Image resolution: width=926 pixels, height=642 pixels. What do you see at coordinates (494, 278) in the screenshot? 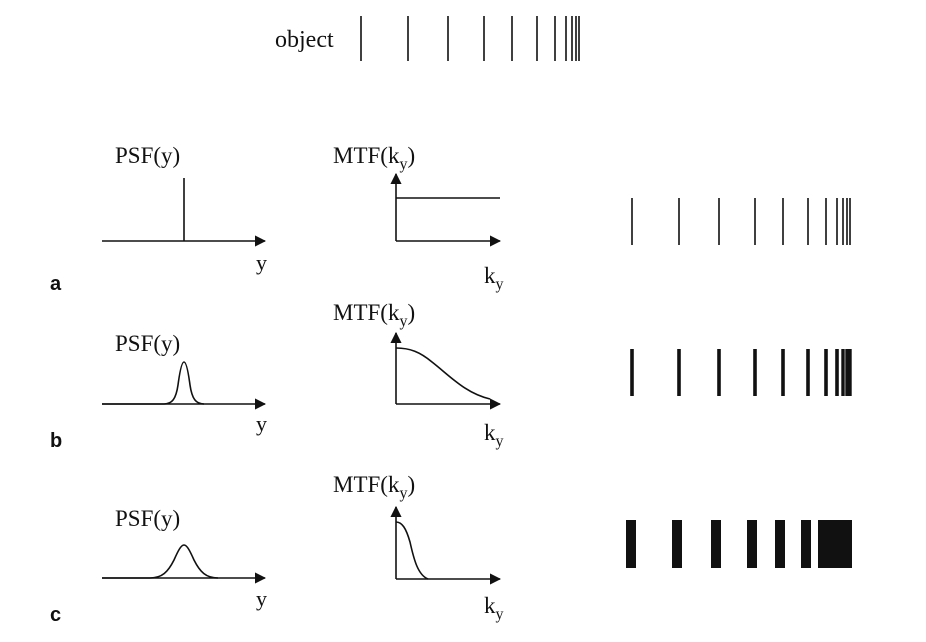
I see `ky-label-a: ky` at bounding box center [494, 278].